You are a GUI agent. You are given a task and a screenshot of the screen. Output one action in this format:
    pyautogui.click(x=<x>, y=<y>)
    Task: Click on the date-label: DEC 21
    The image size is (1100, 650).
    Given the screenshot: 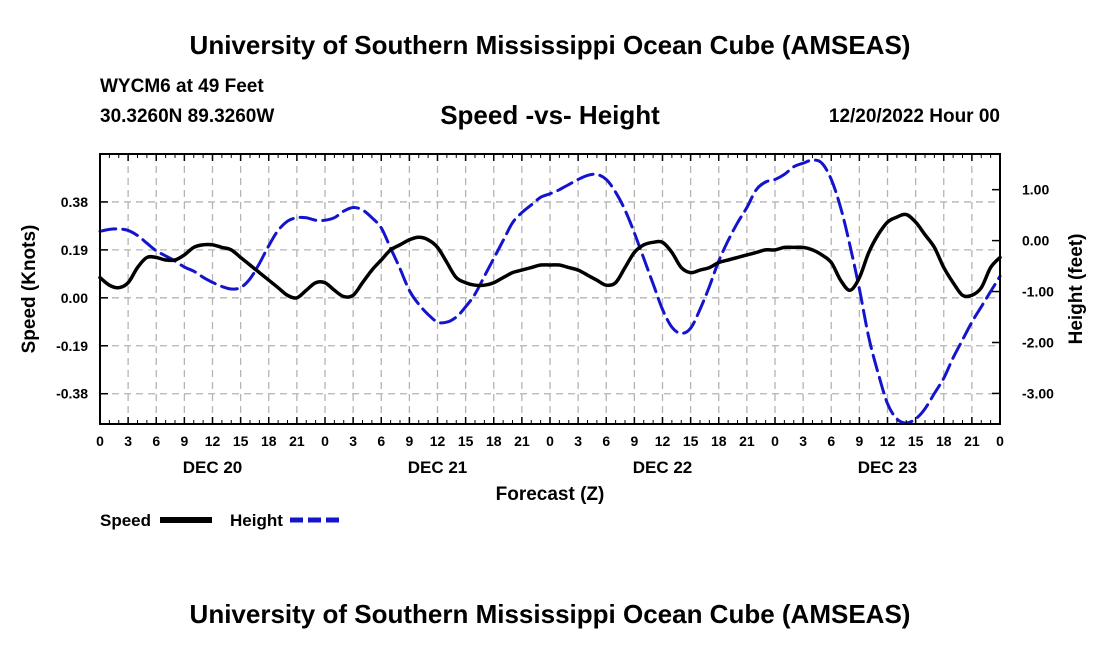 What is the action you would take?
    pyautogui.click(x=438, y=467)
    